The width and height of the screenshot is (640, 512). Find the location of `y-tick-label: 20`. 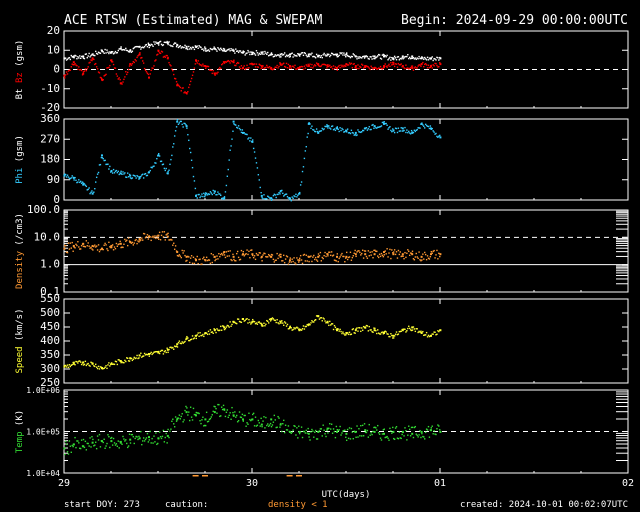

y-tick-label: 20 is located at coordinates (53, 30).